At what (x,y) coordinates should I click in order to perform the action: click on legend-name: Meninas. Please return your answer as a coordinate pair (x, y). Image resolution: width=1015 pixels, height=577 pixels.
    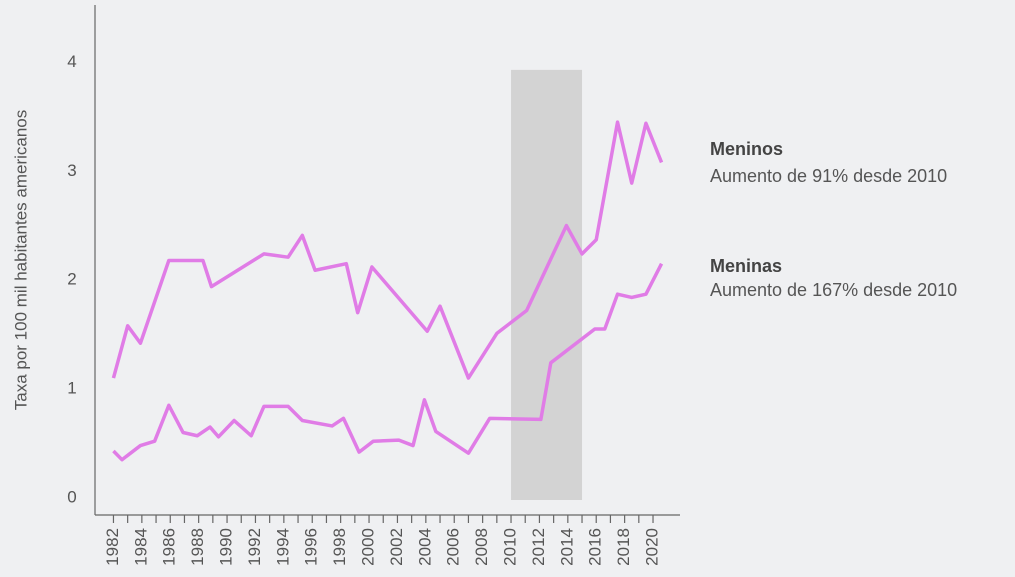
    Looking at the image, I should click on (746, 266).